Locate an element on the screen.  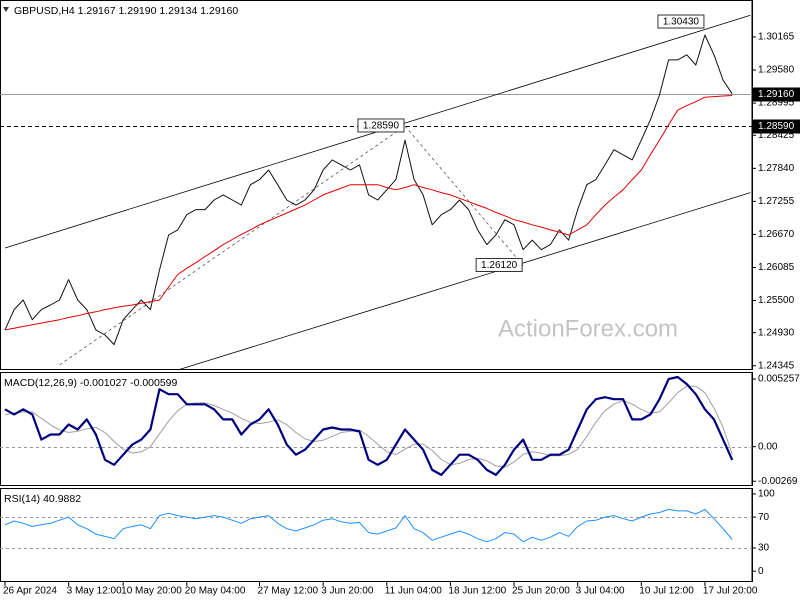
x-tick-label: 17 Jul 20:00 is located at coordinates (730, 591).